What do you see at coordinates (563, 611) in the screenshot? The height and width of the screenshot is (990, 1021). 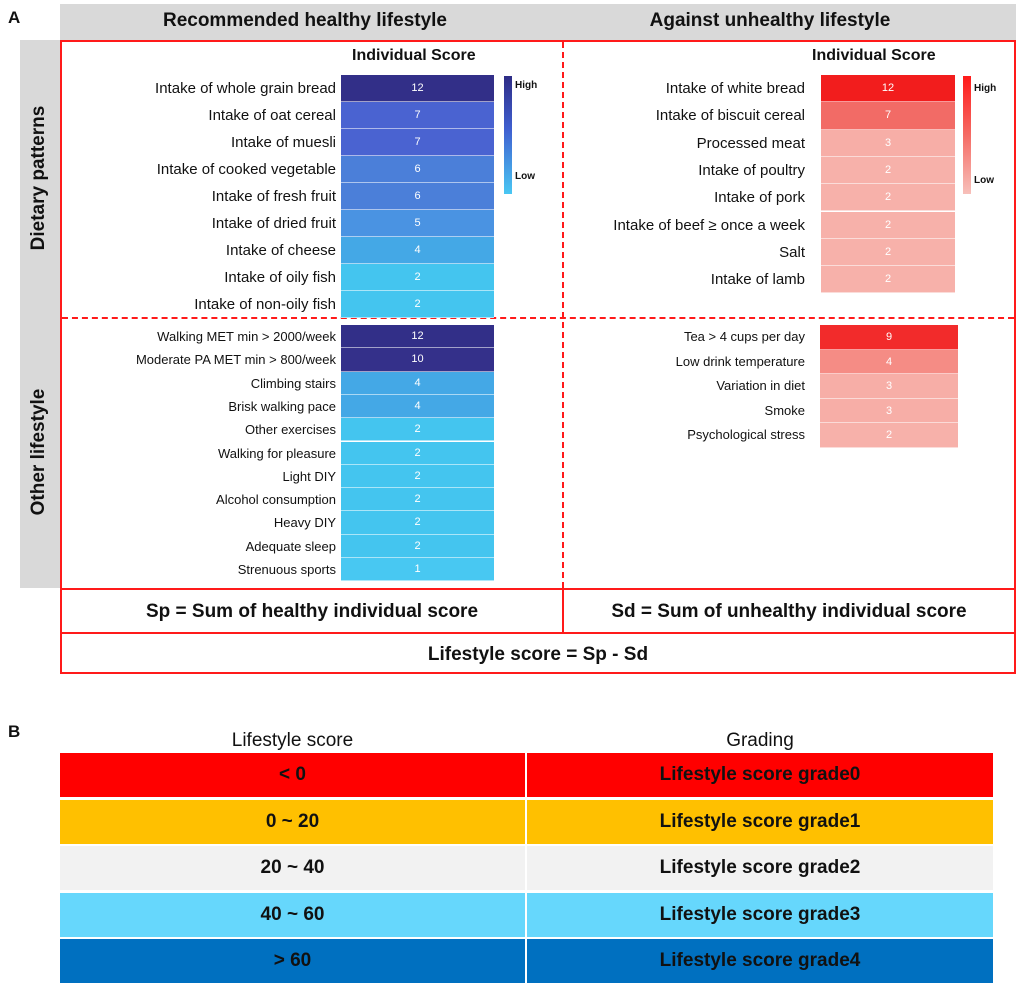 I see `sum-divider` at bounding box center [563, 611].